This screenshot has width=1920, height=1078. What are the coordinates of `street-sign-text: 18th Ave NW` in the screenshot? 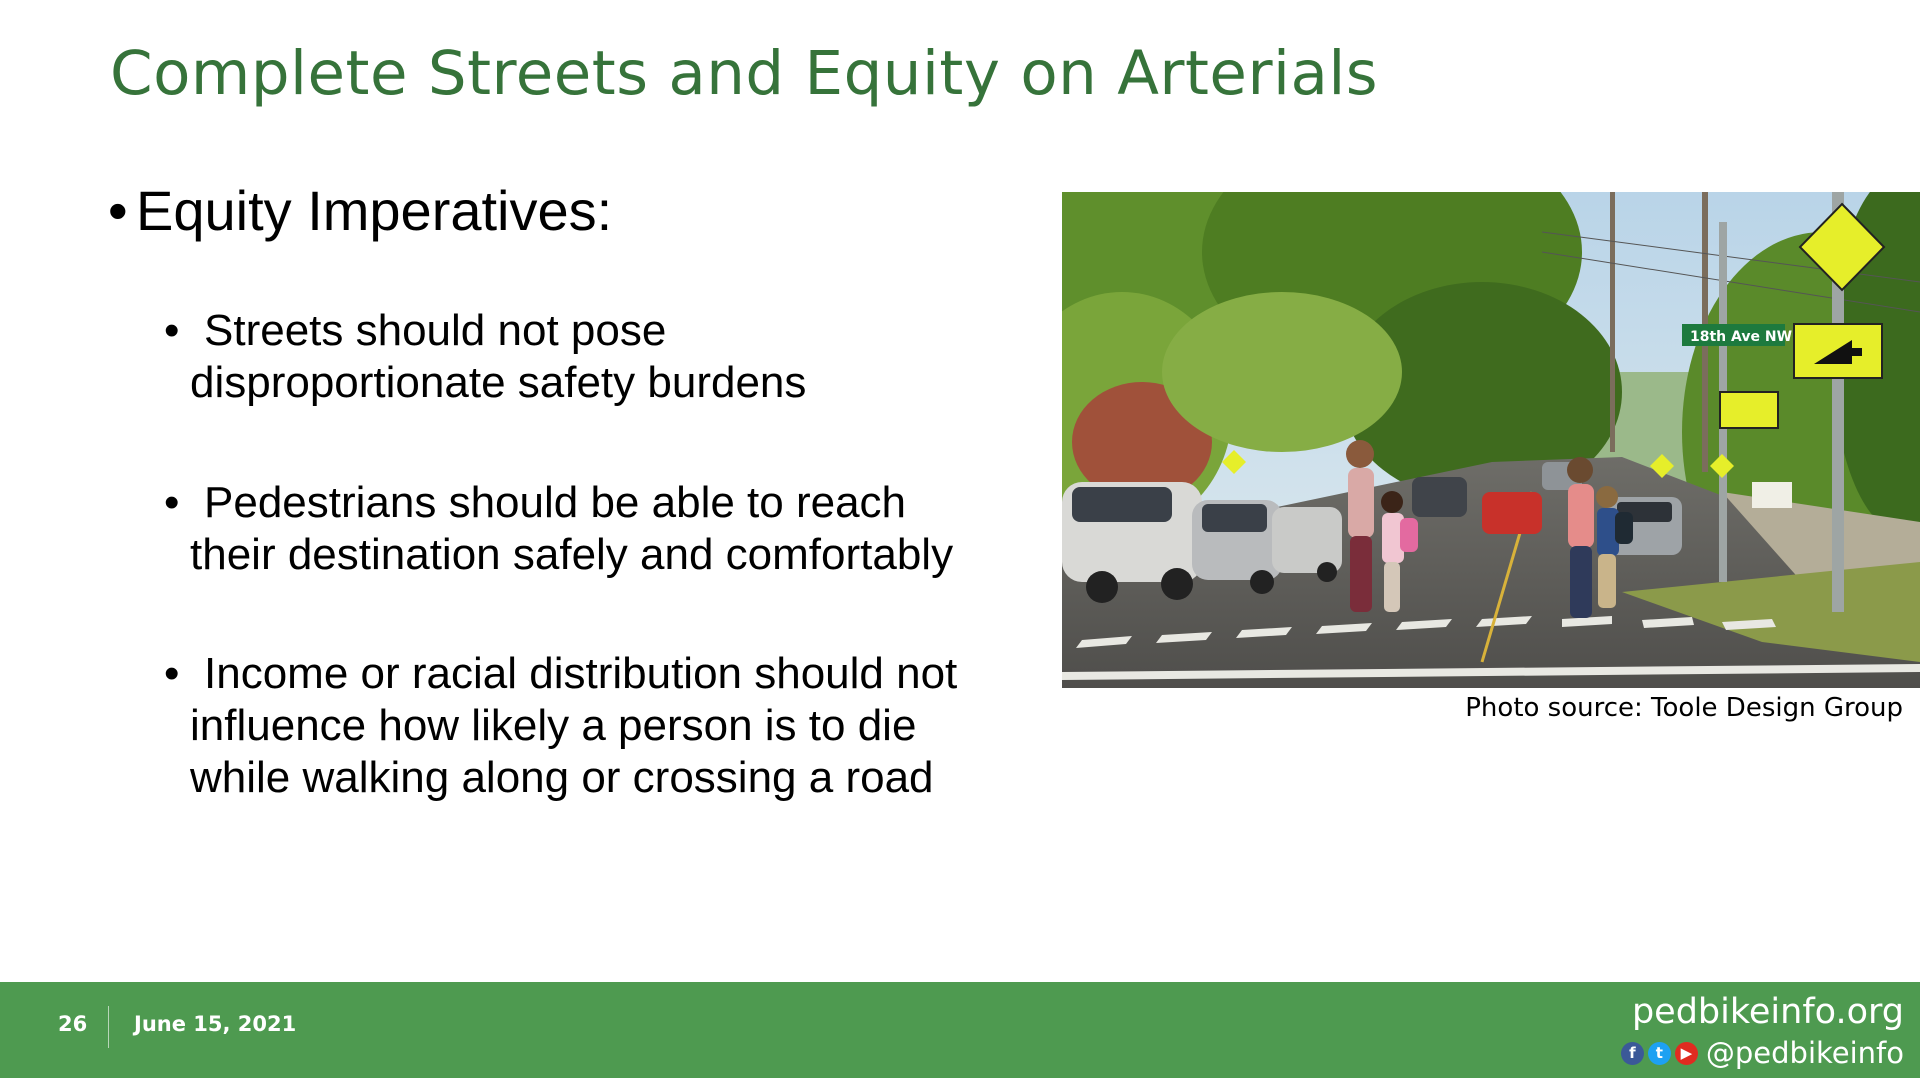 It's located at (1741, 337).